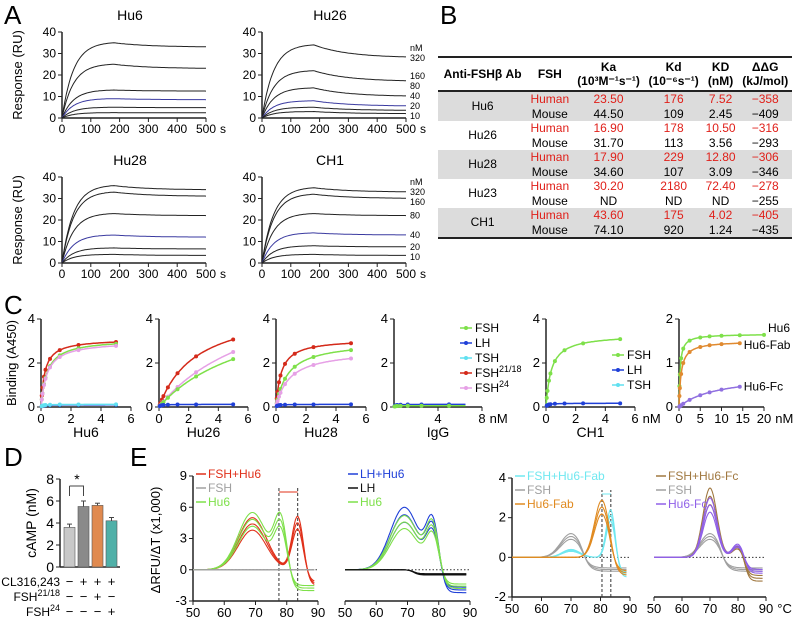 The height and width of the screenshot is (620, 800). Describe the element at coordinates (50, 97) in the screenshot. I see `y-tick-label: 10` at that location.